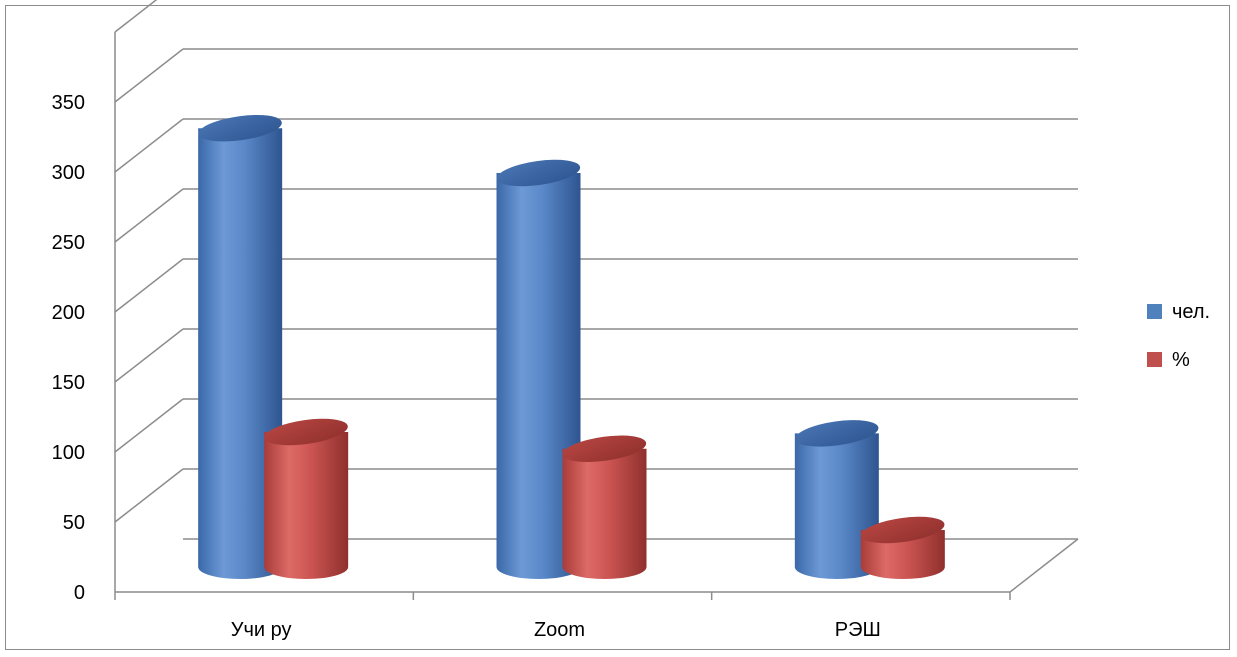 The image size is (1237, 657). Describe the element at coordinates (68, 243) in the screenshot. I see `y-tick-label: 250` at that location.